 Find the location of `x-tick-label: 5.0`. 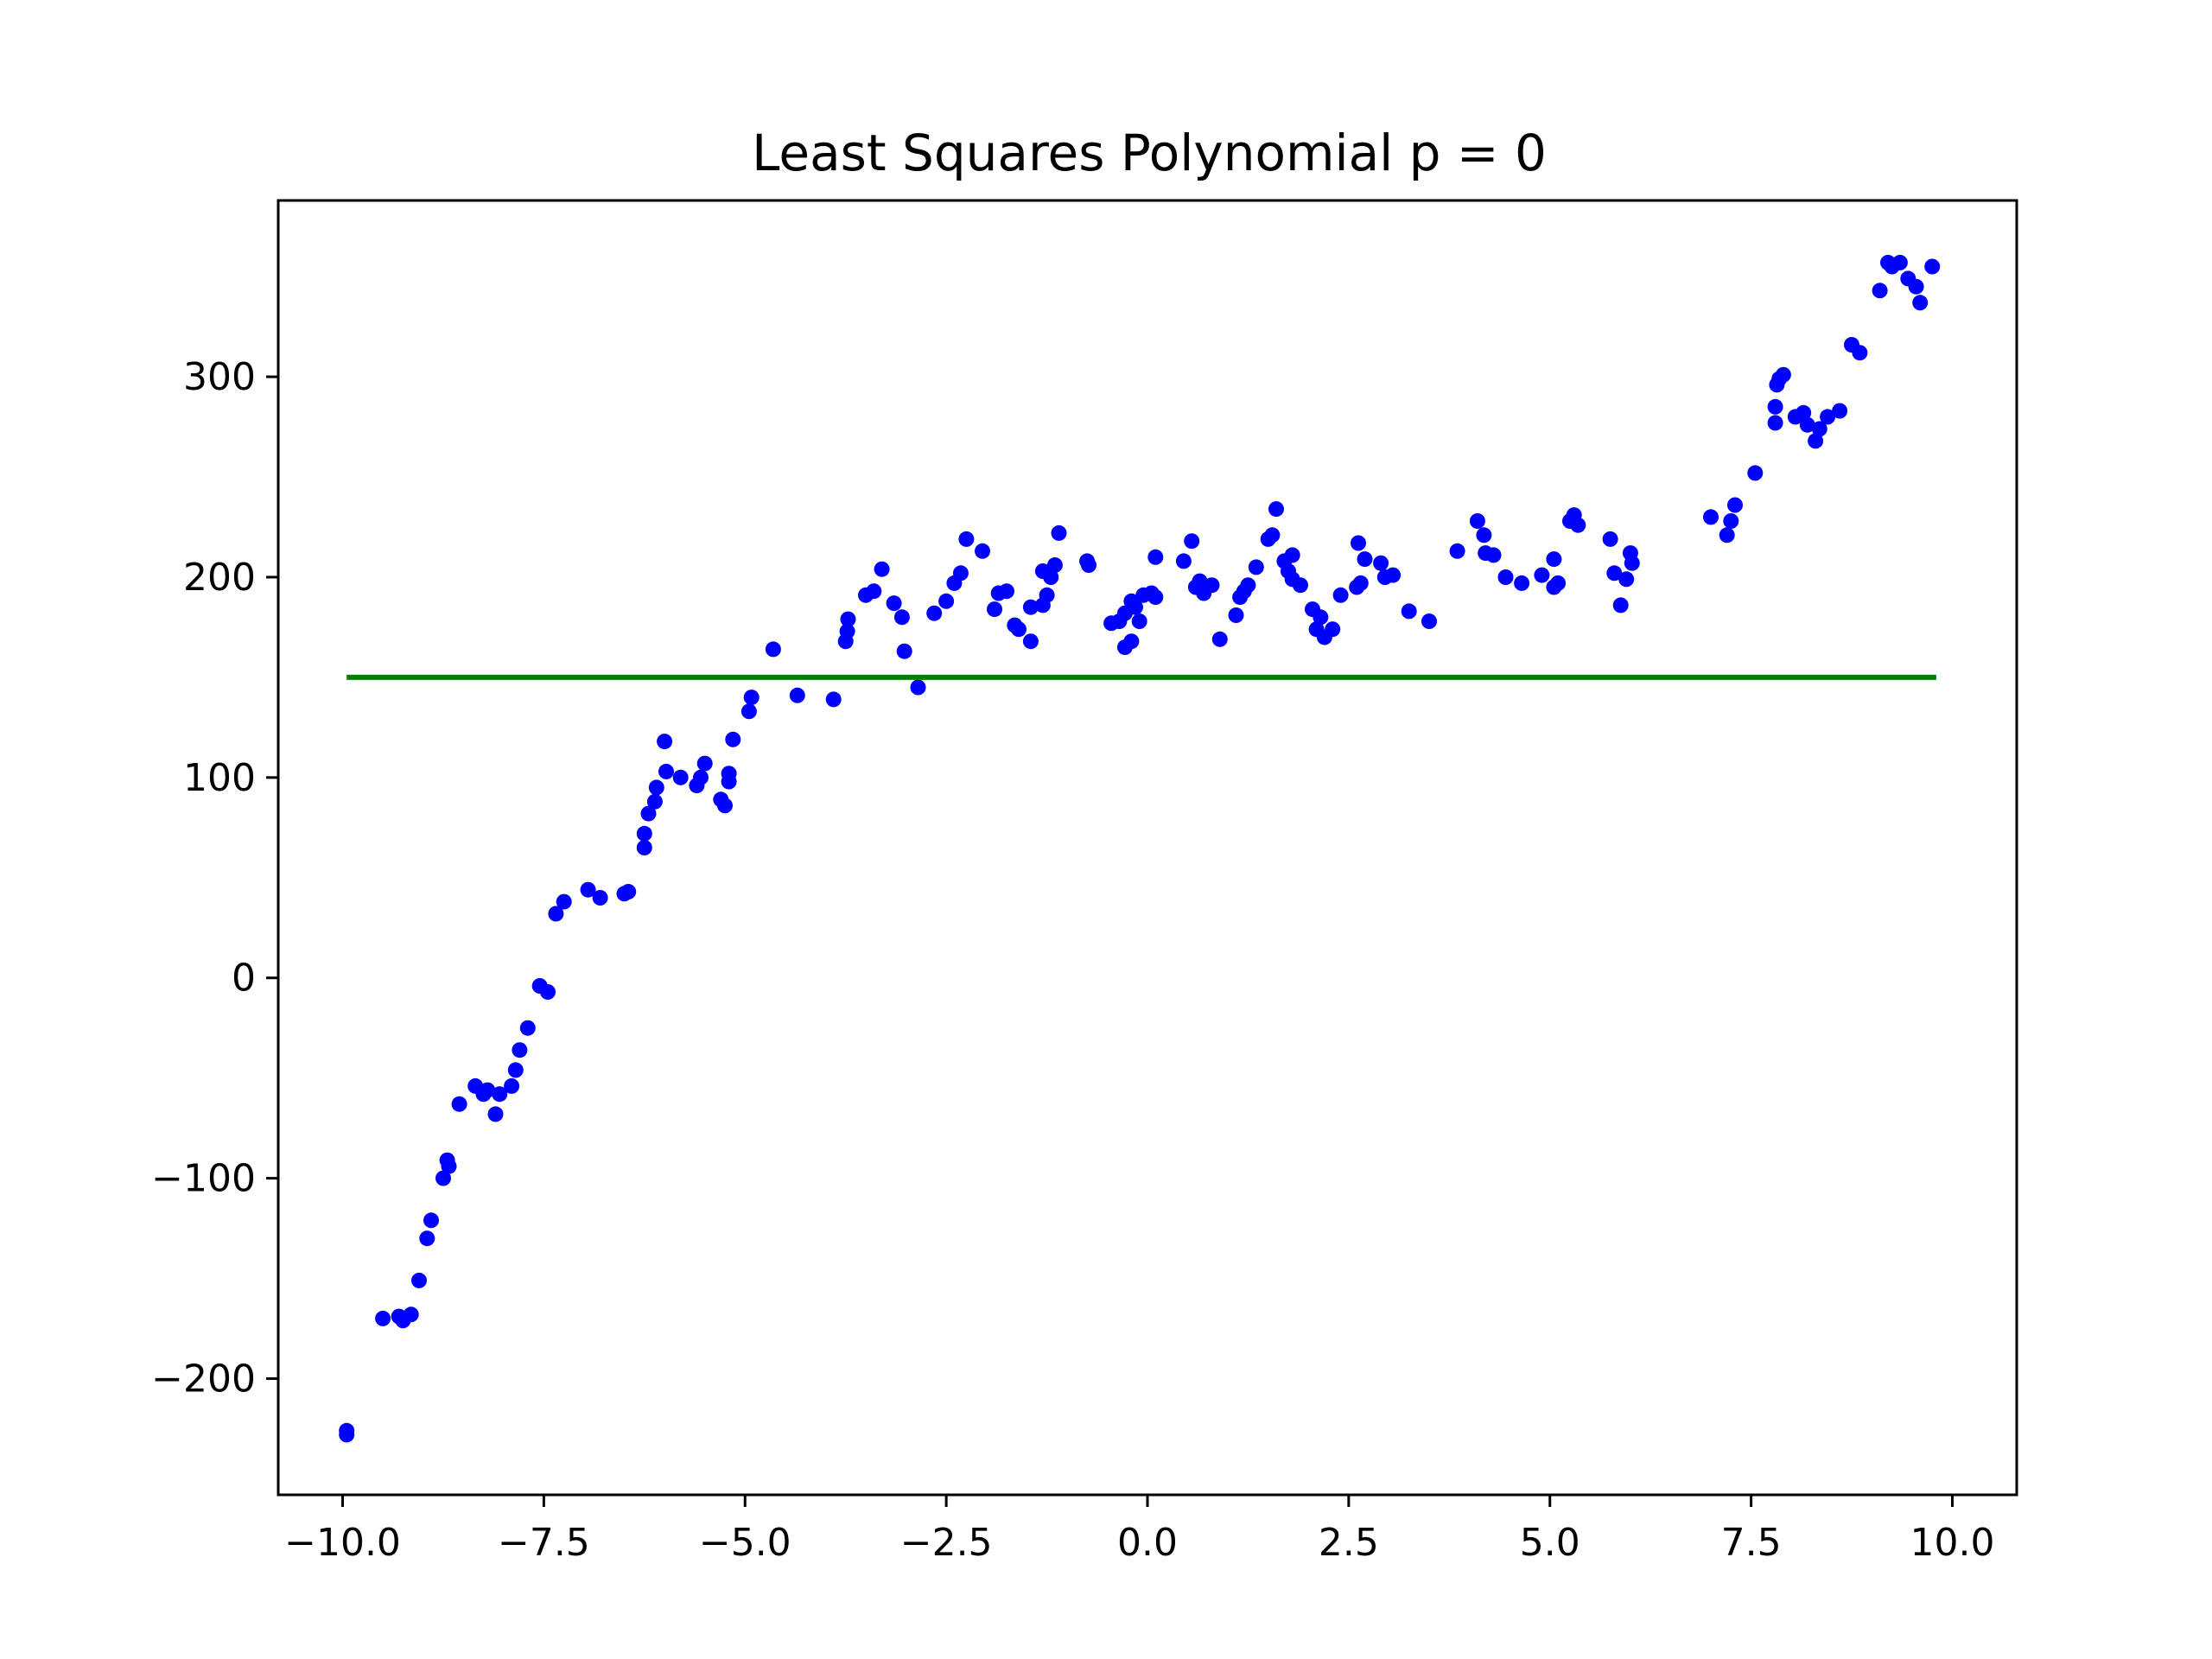

x-tick-label: 5.0 is located at coordinates (1550, 1543).